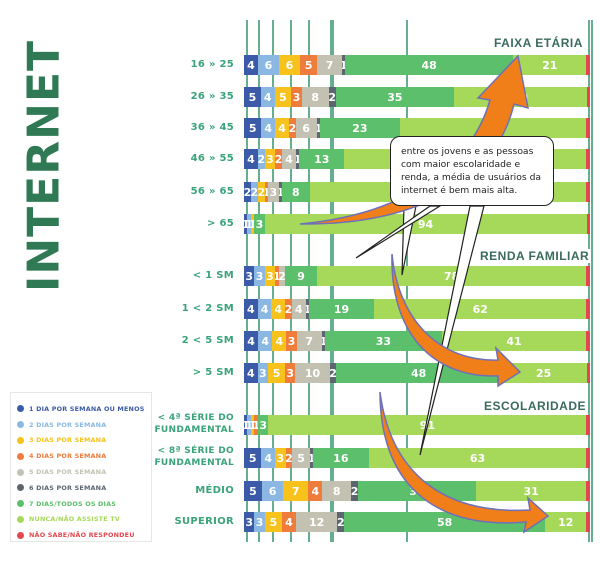  Describe the element at coordinates (531, 491) in the screenshot. I see `bar-segment: 31` at that location.